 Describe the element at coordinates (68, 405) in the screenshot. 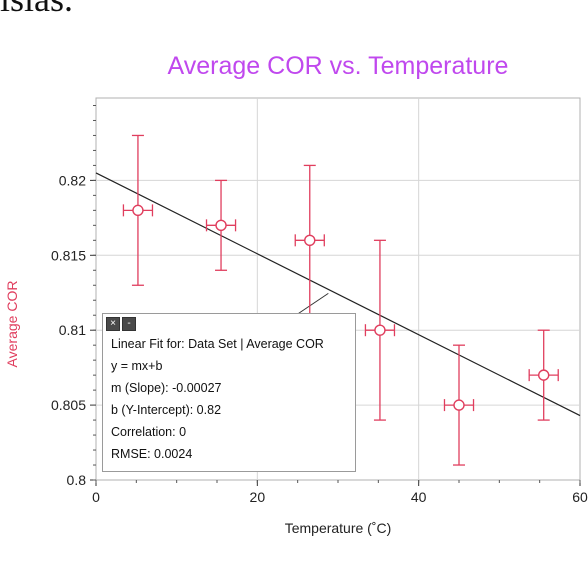

I see `y-tick-label: 0.805` at that location.